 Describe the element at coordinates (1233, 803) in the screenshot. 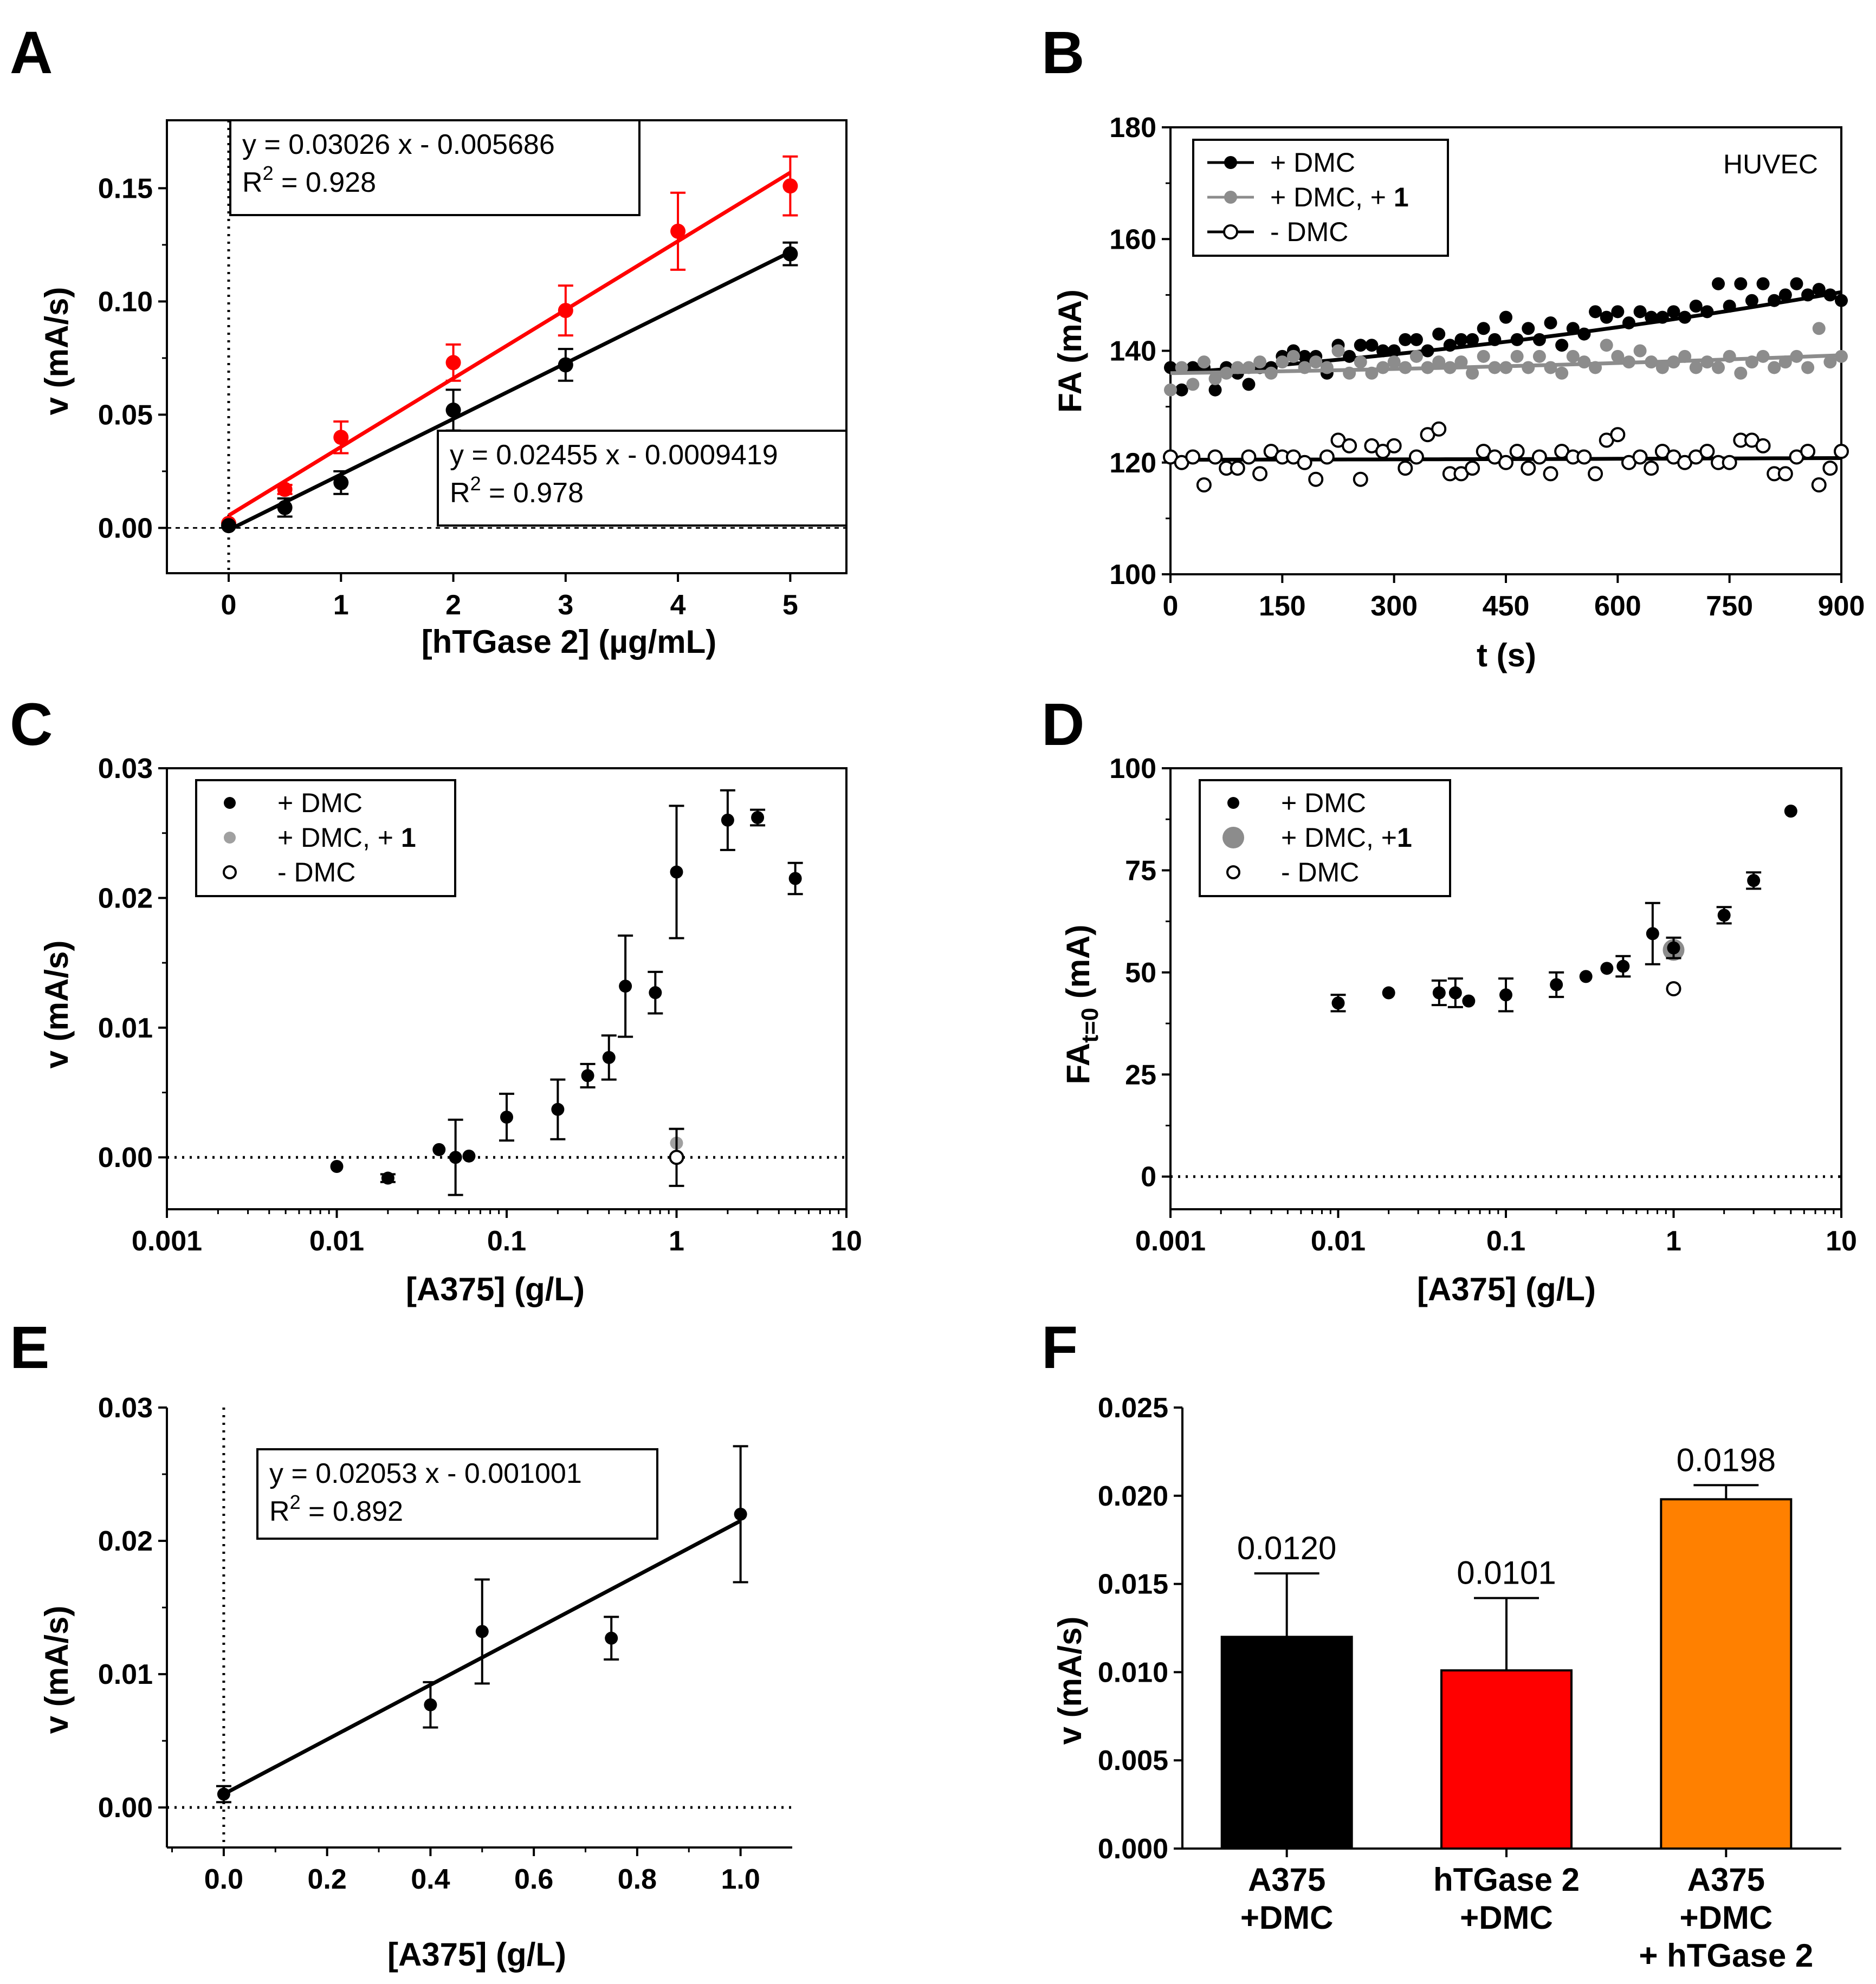

I see `legend-marker-D` at that location.